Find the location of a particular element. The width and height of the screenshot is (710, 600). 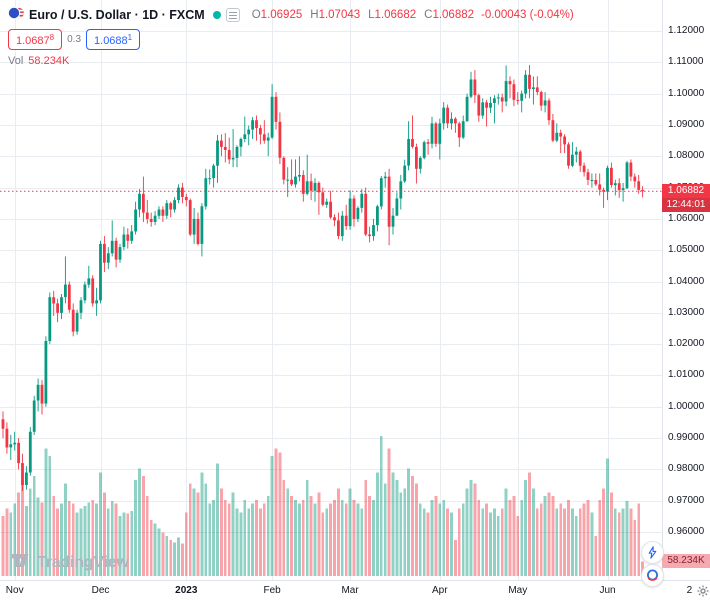

price-axis-label: 1.12000 is located at coordinates (686, 30).